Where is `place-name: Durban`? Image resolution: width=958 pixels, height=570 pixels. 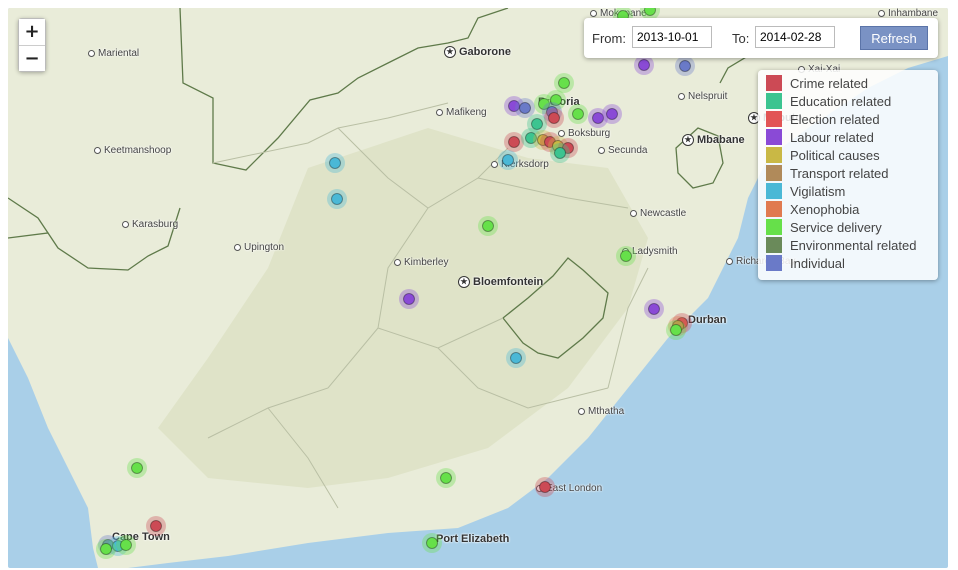 place-name: Durban is located at coordinates (707, 320).